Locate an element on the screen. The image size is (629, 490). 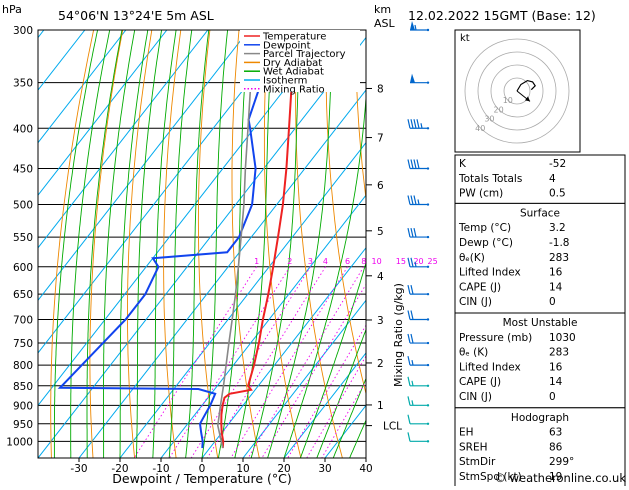
storm-motion-arrowhead is located at coordinates (527, 99).